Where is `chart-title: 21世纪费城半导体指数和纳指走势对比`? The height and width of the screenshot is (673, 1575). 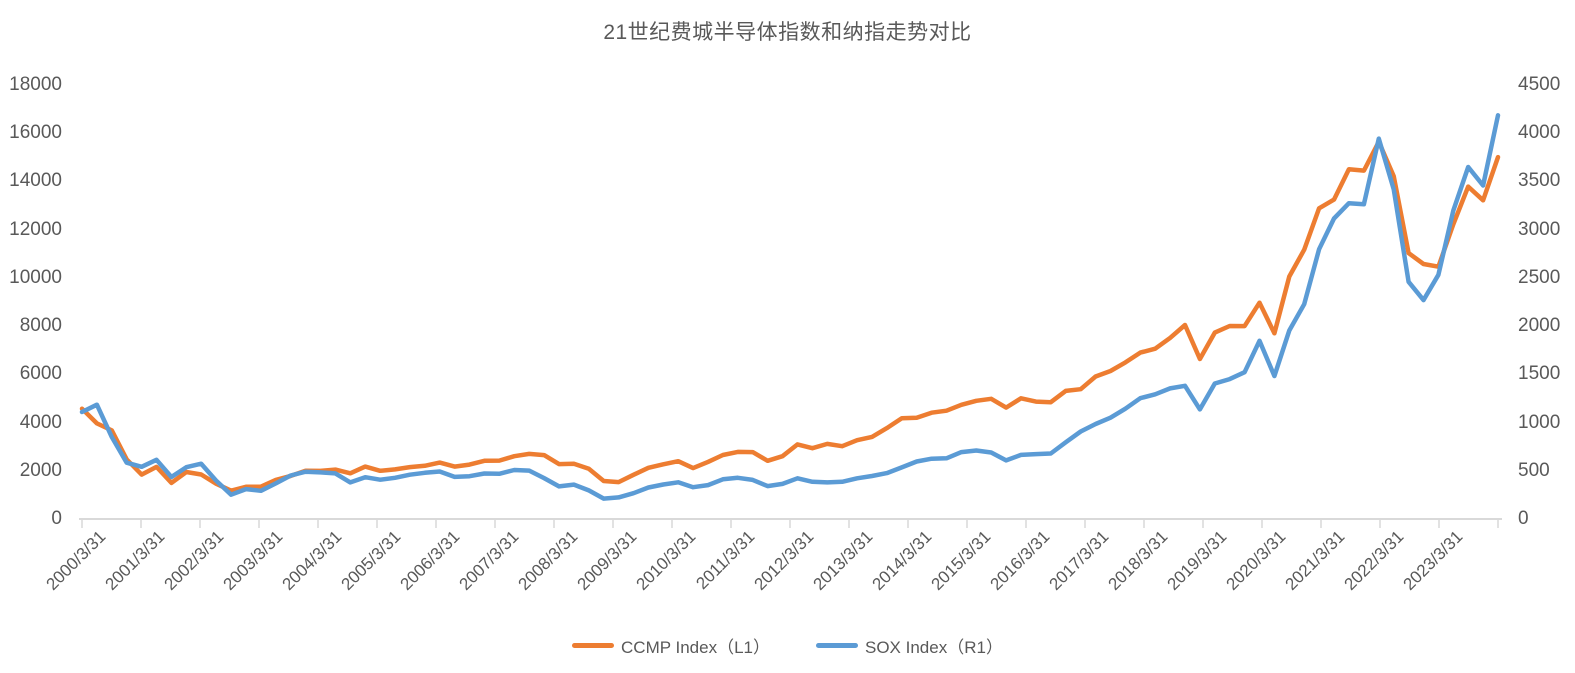 chart-title: 21世纪费城半导体指数和纳指走势对比 is located at coordinates (787, 32).